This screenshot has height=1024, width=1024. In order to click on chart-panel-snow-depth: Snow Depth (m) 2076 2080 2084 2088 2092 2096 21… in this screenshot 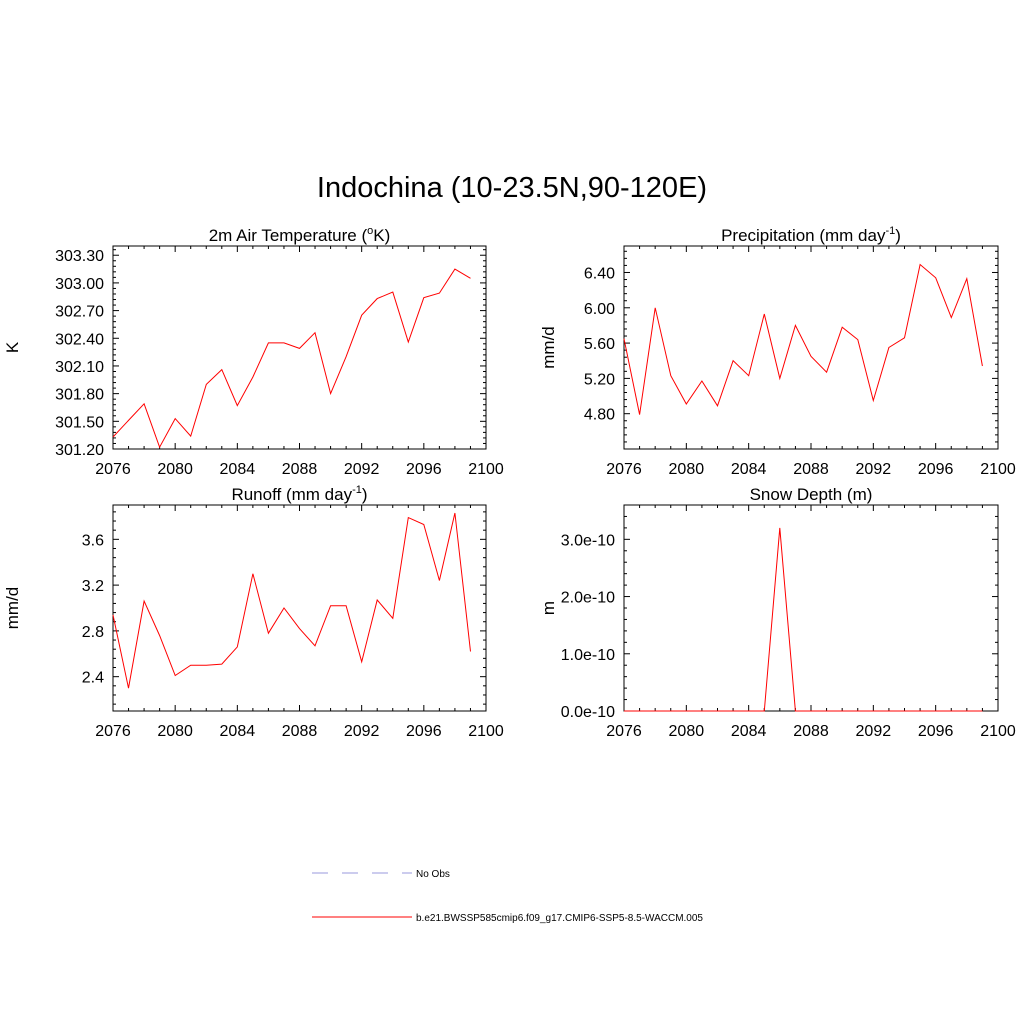, I will do `click(777, 612)`.